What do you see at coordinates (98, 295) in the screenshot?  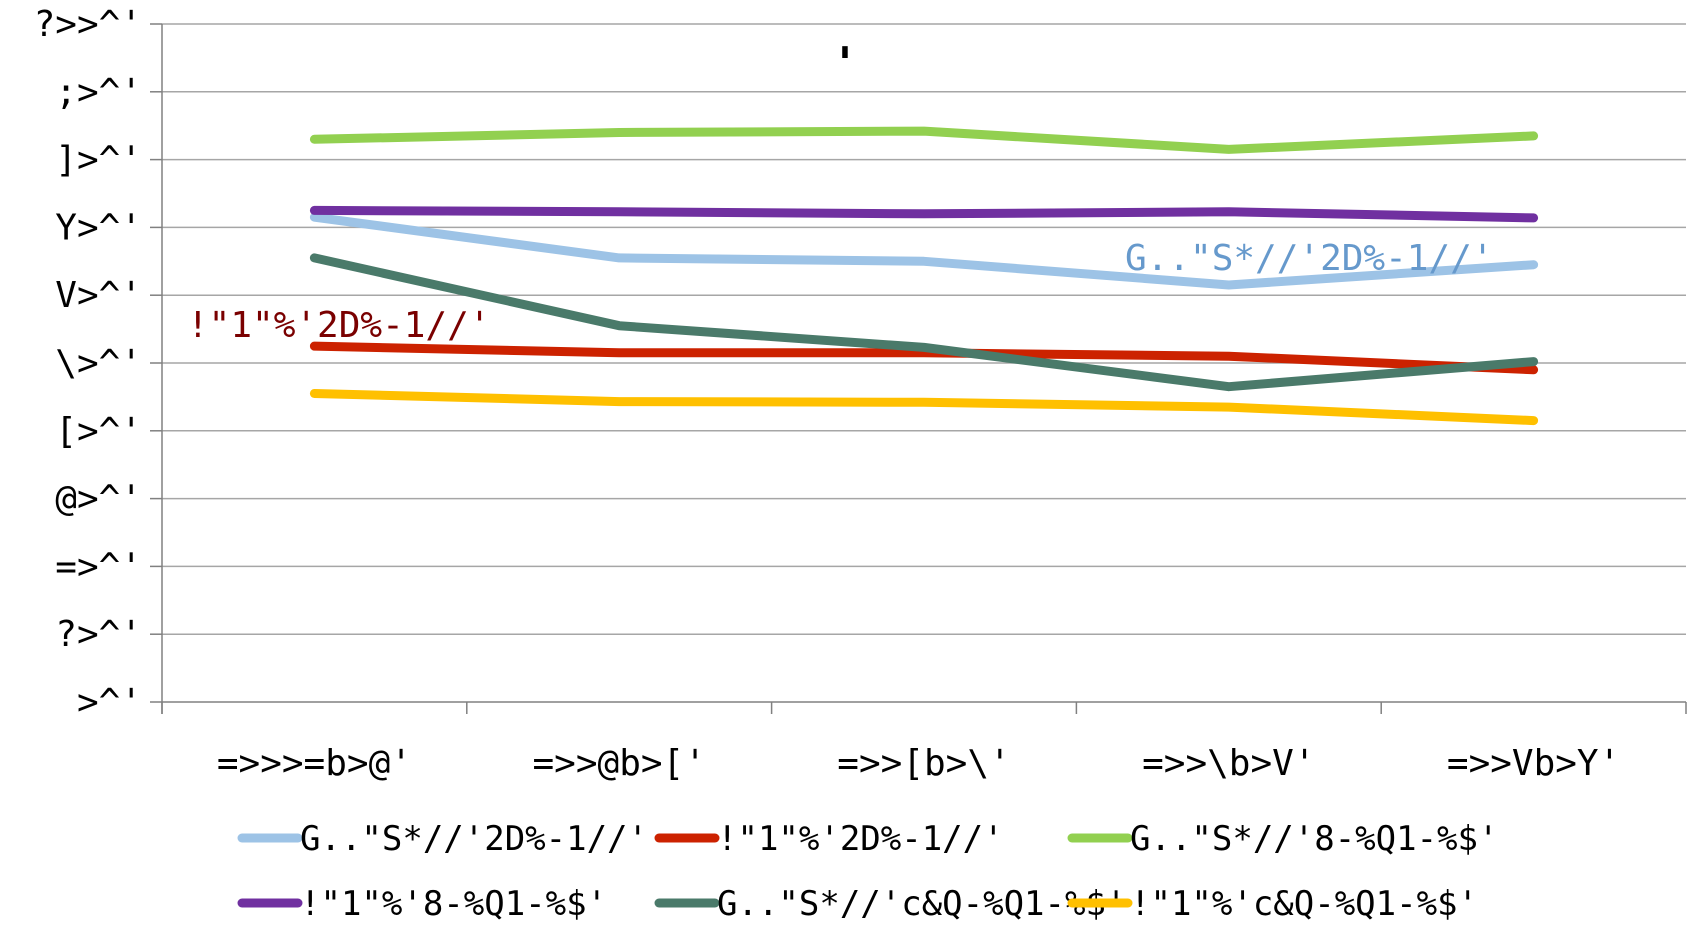 I see `y-tick-label: V>^'` at bounding box center [98, 295].